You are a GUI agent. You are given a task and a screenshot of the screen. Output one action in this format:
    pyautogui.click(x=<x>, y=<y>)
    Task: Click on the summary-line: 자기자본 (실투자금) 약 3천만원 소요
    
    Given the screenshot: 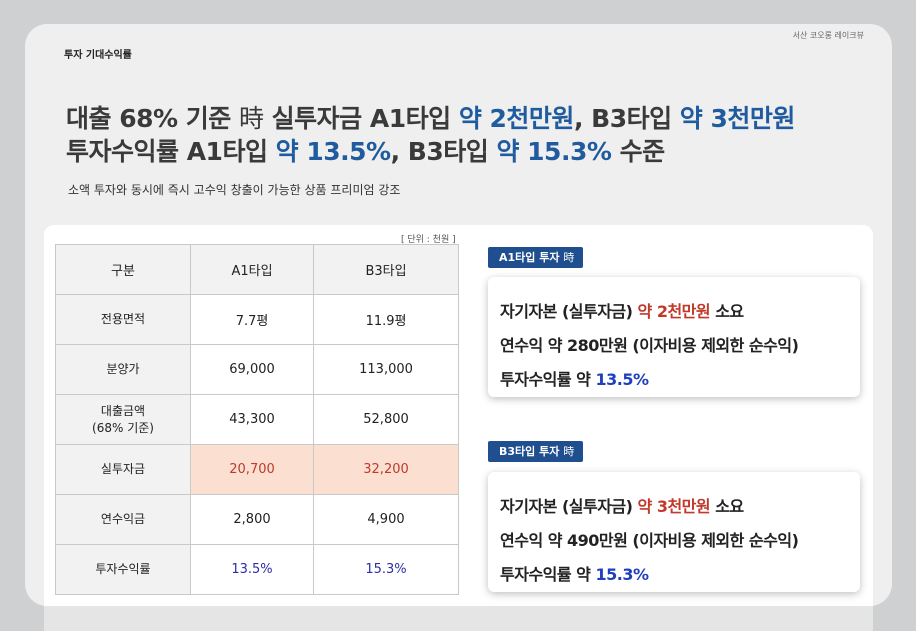 What is the action you would take?
    pyautogui.click(x=675, y=507)
    